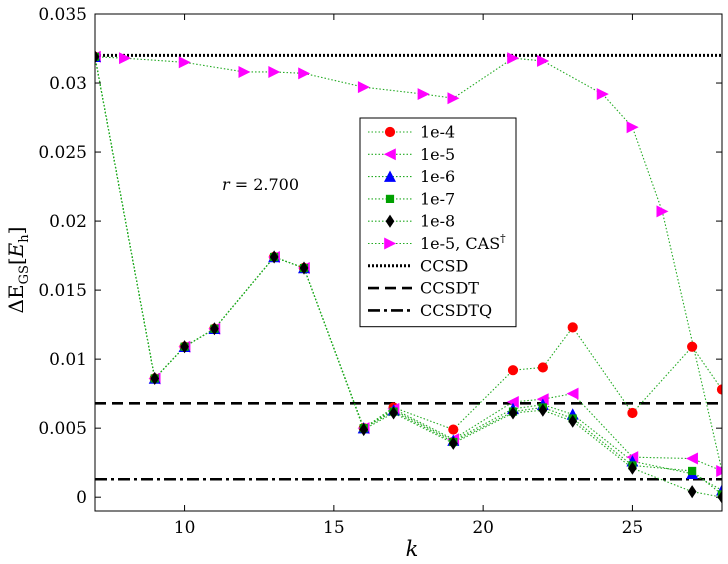  I want to click on legend-label: 1e-6, so click(437, 176).